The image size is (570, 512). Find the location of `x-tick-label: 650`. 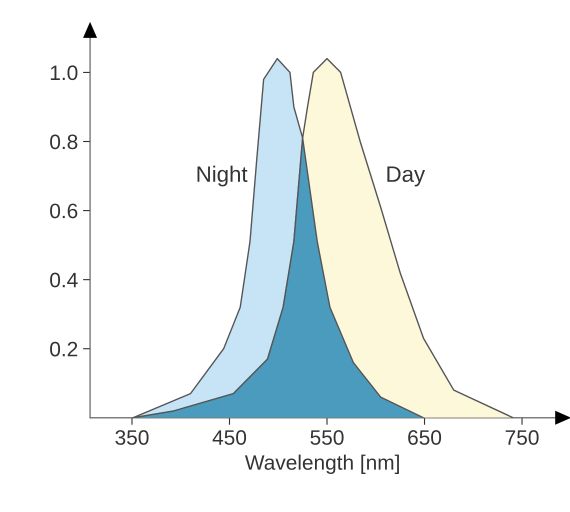

x-tick-label: 650 is located at coordinates (425, 437).